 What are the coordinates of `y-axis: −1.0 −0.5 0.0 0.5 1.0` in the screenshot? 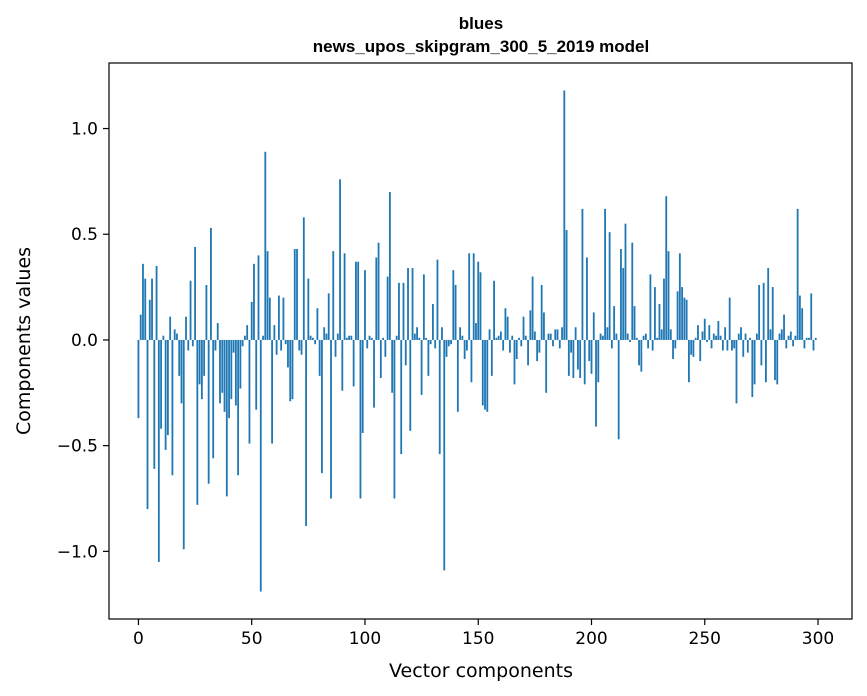 It's located at (83, 341).